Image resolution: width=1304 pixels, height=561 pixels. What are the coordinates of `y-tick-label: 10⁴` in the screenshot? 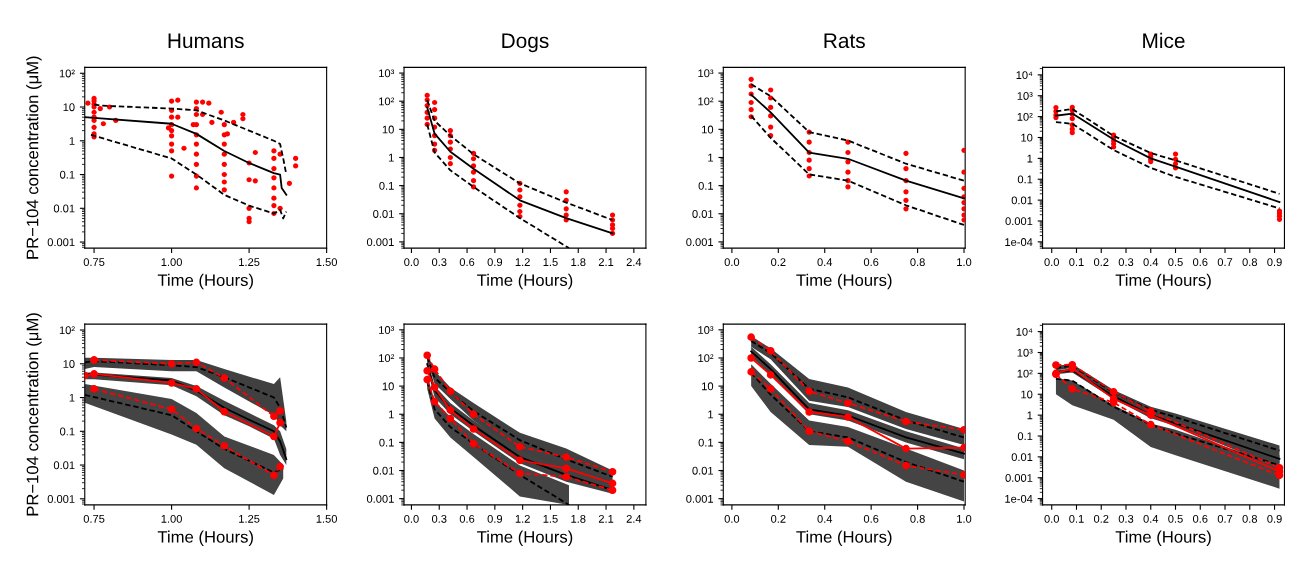 It's located at (1024, 331).